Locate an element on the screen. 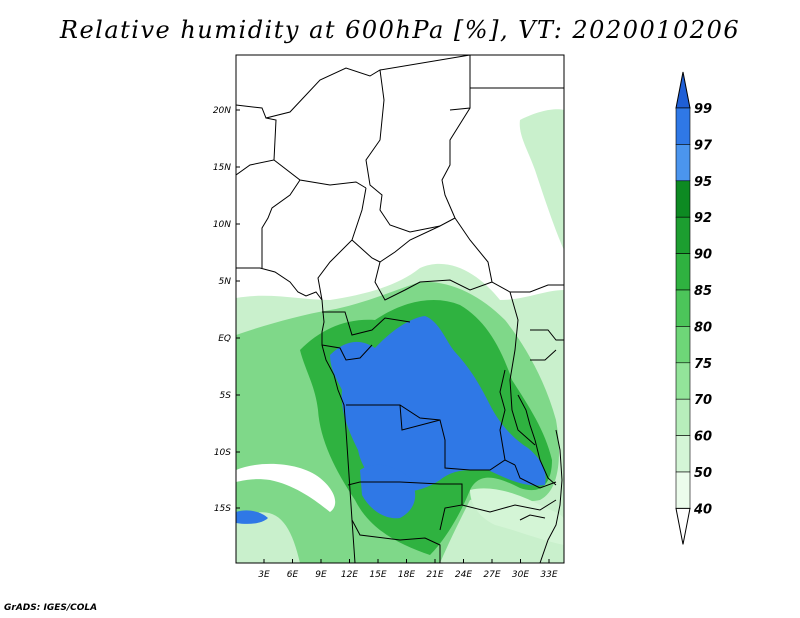 This screenshot has height=618, width=800. colorbar-label: 50 is located at coordinates (703, 473).